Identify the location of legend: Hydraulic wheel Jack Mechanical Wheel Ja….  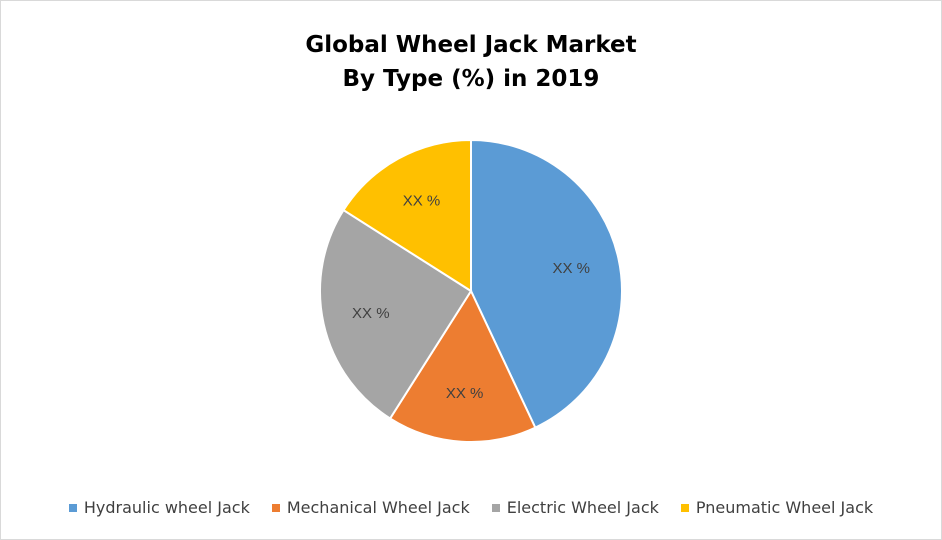
(471, 507).